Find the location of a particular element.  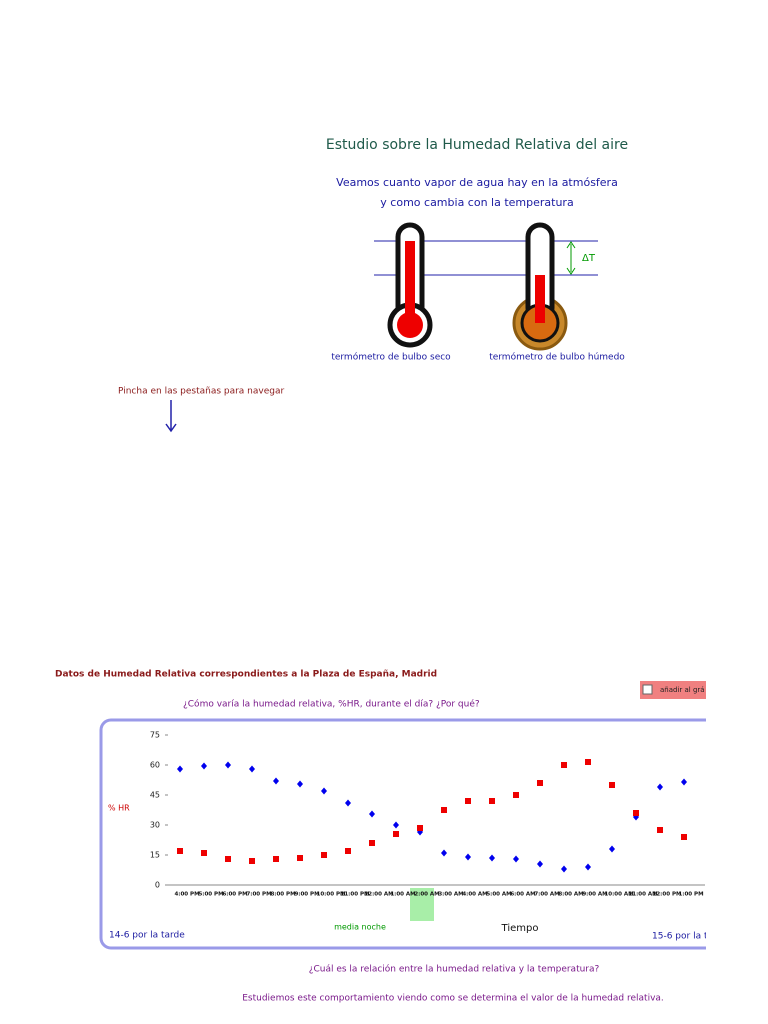

x-tick-label: 12:00 PM is located at coordinates (667, 895).